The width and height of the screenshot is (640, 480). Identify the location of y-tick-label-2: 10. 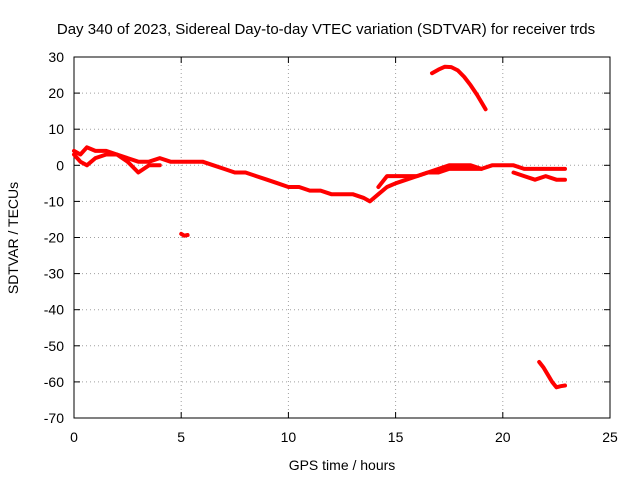
(56, 129).